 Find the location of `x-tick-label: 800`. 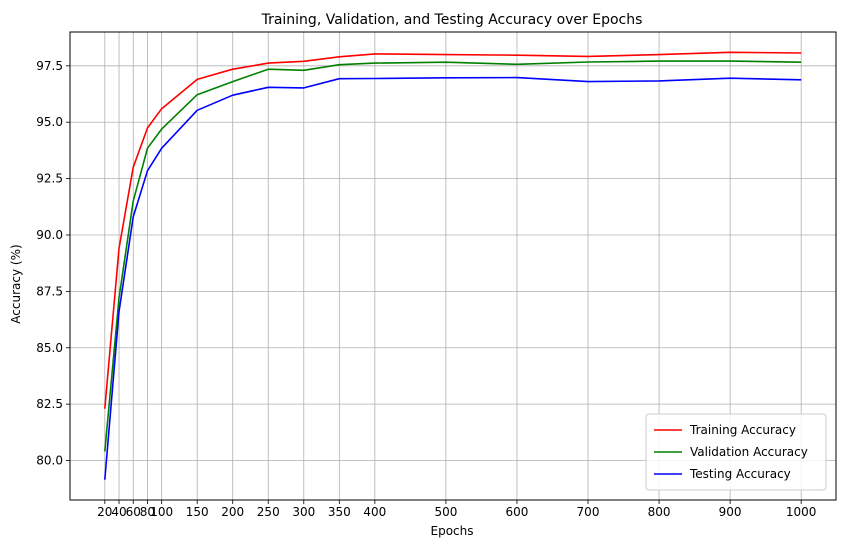

x-tick-label: 800 is located at coordinates (659, 512).